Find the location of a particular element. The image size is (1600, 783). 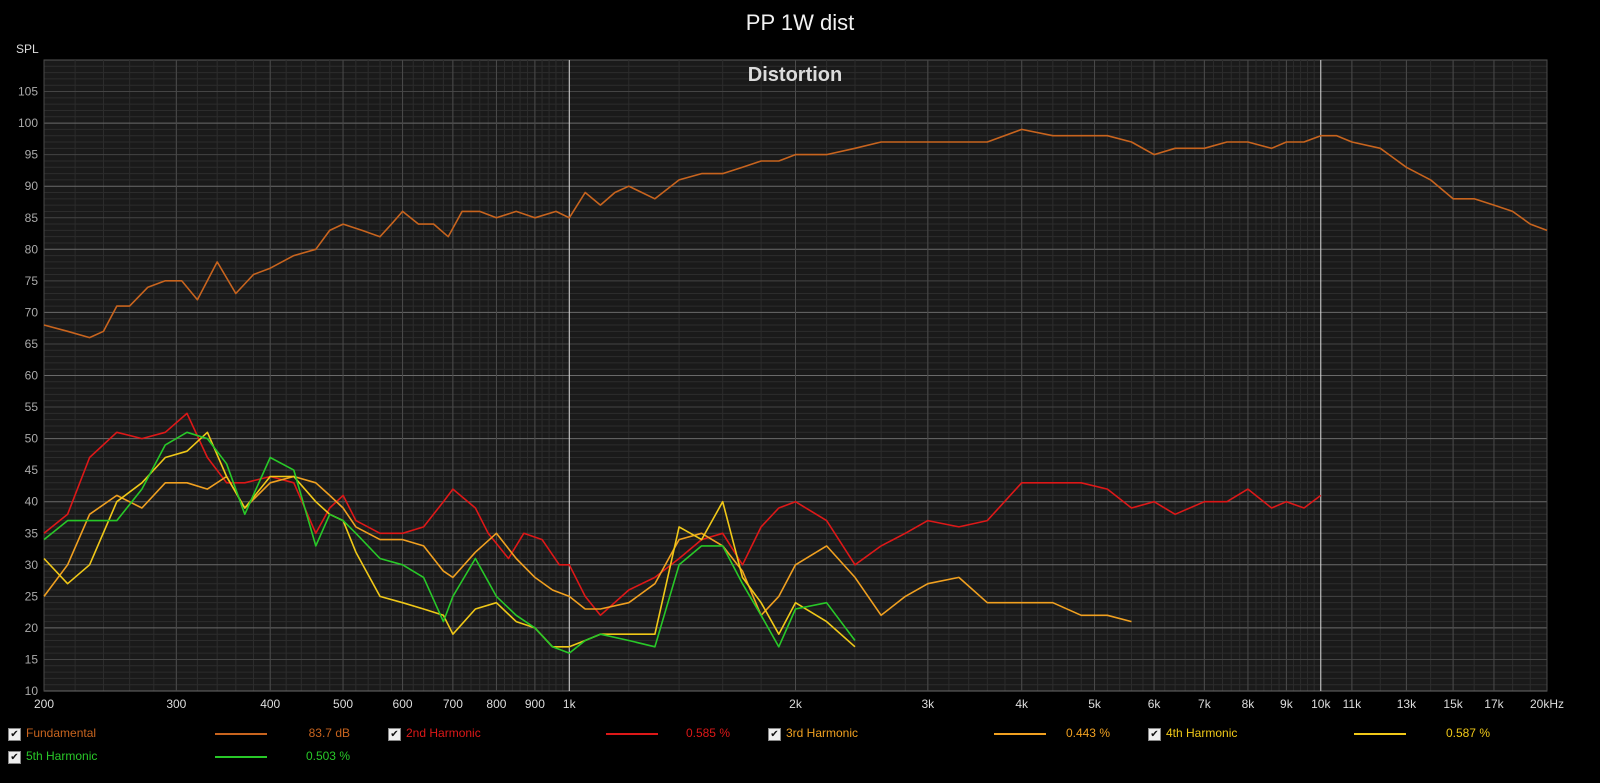

legend-label: 5th Harmonic is located at coordinates (62, 756).